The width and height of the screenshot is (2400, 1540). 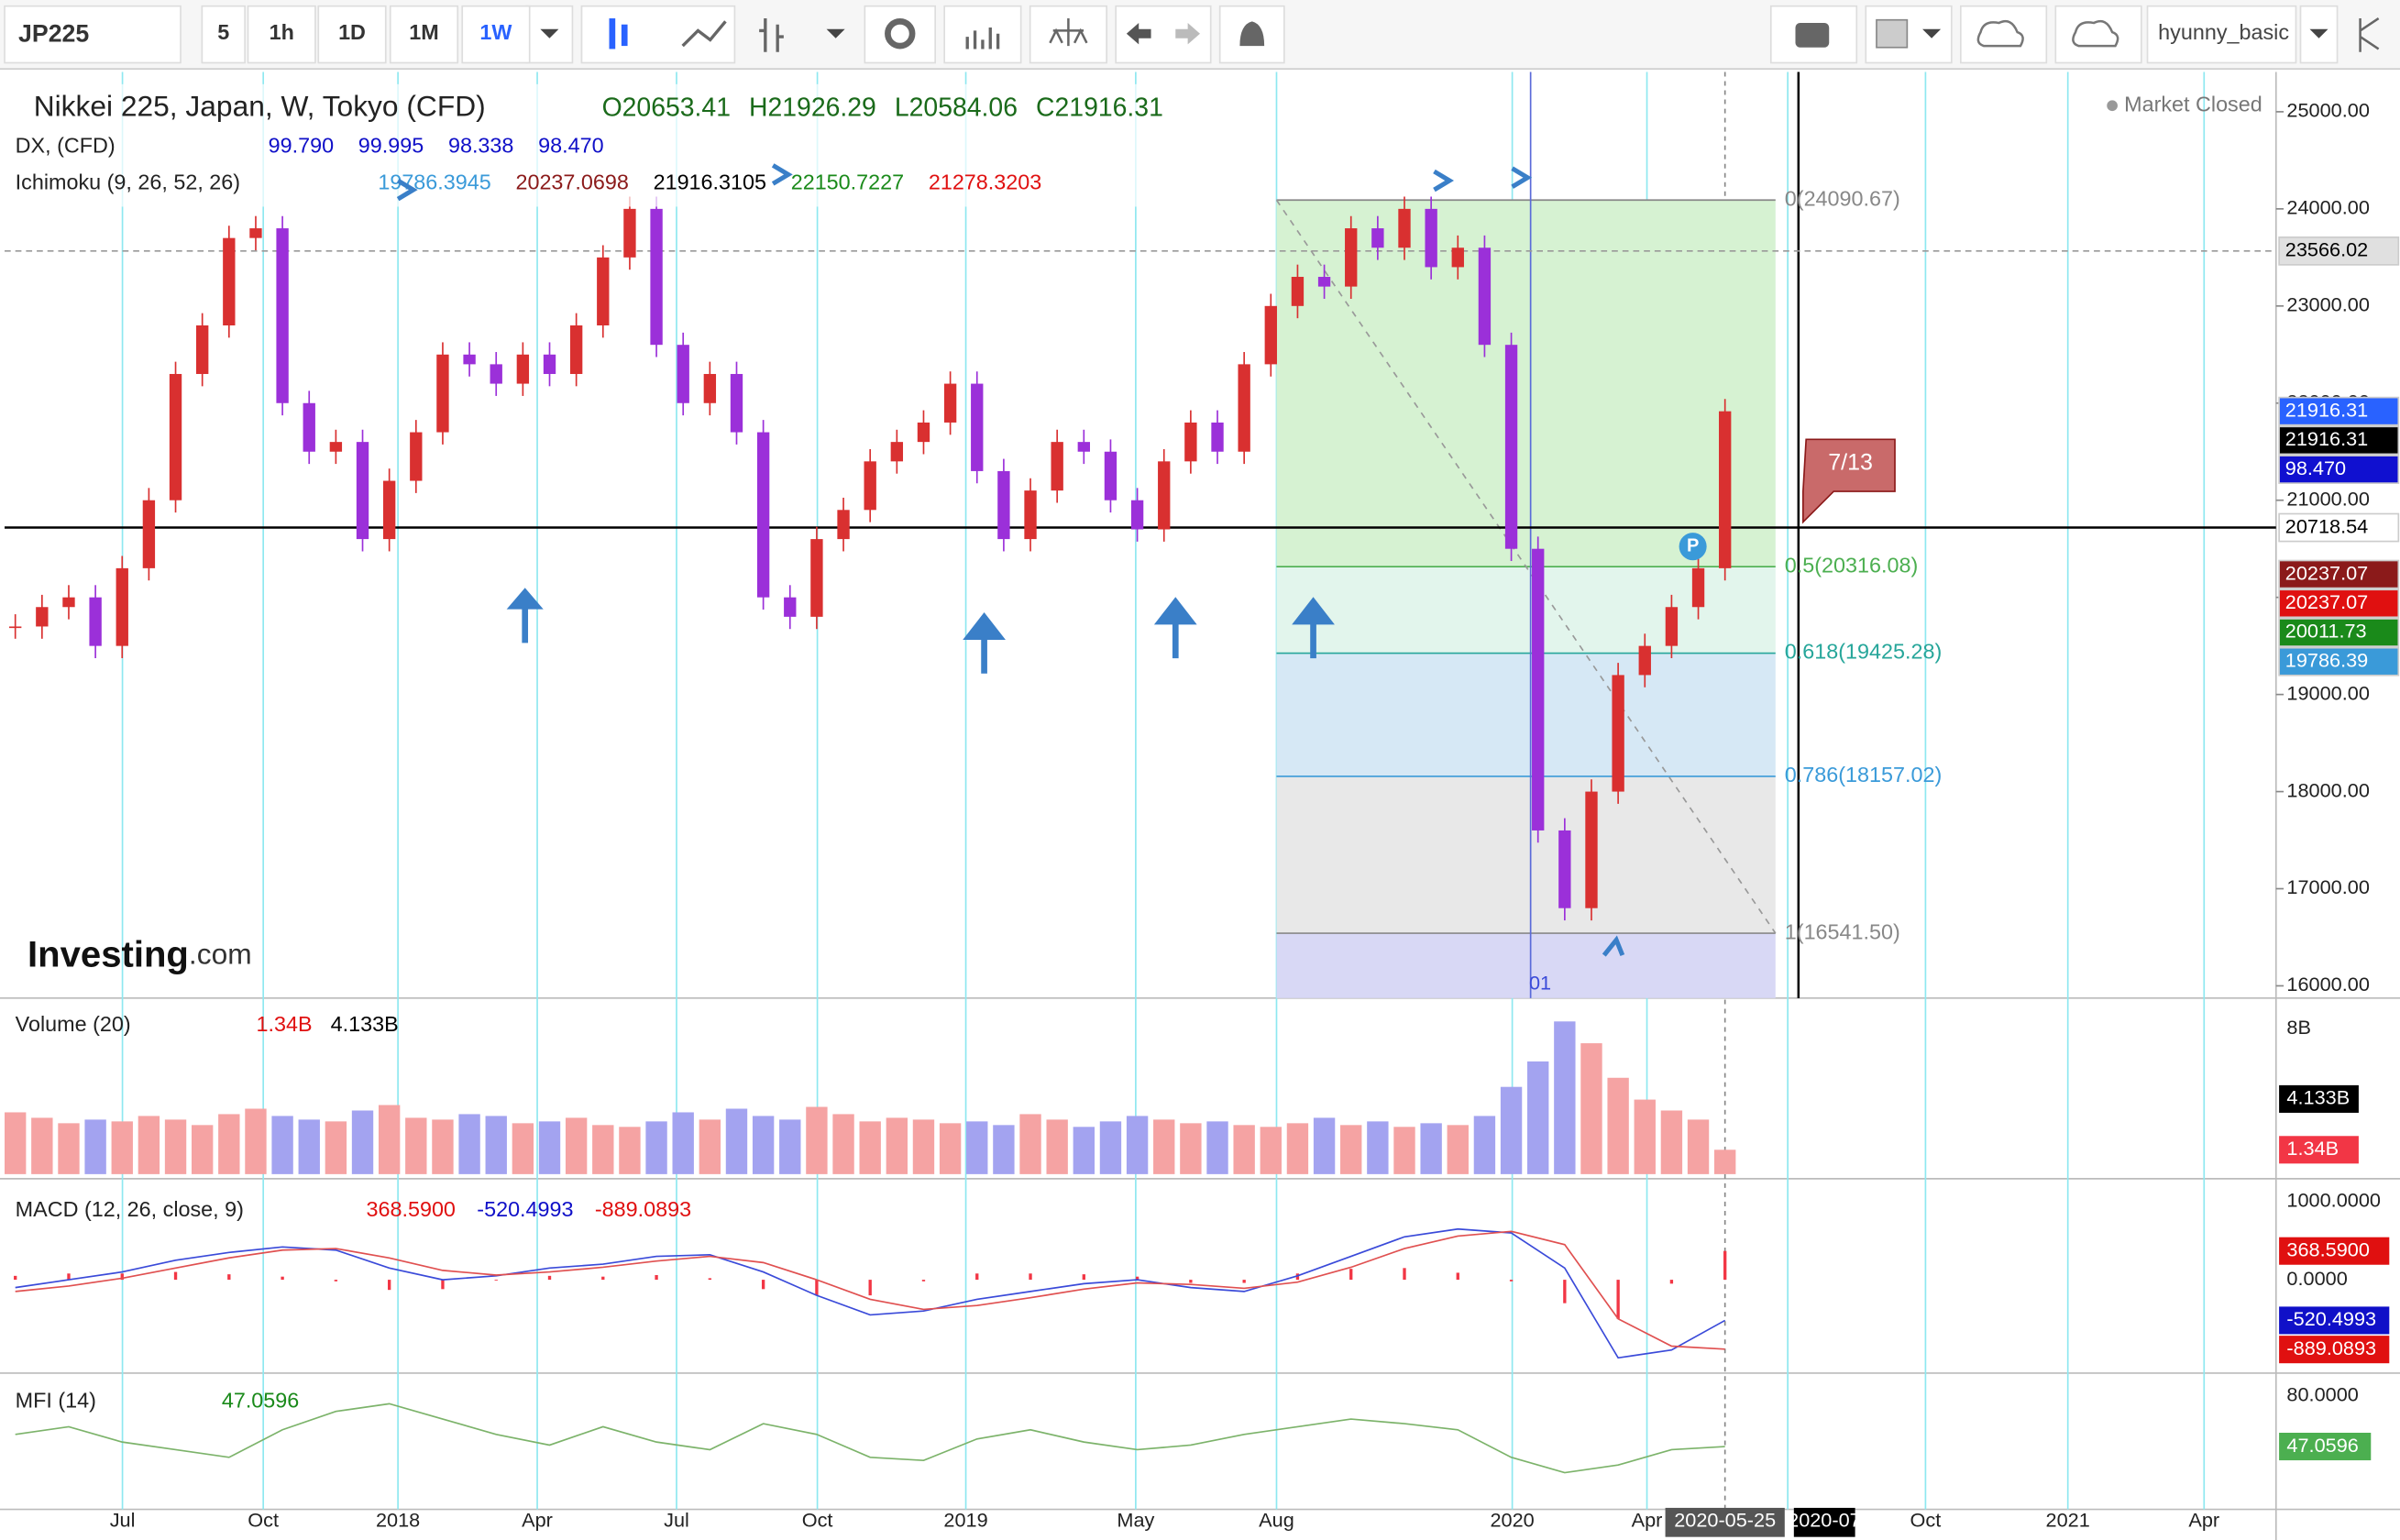 I want to click on legend-bg, so click(x=617, y=145).